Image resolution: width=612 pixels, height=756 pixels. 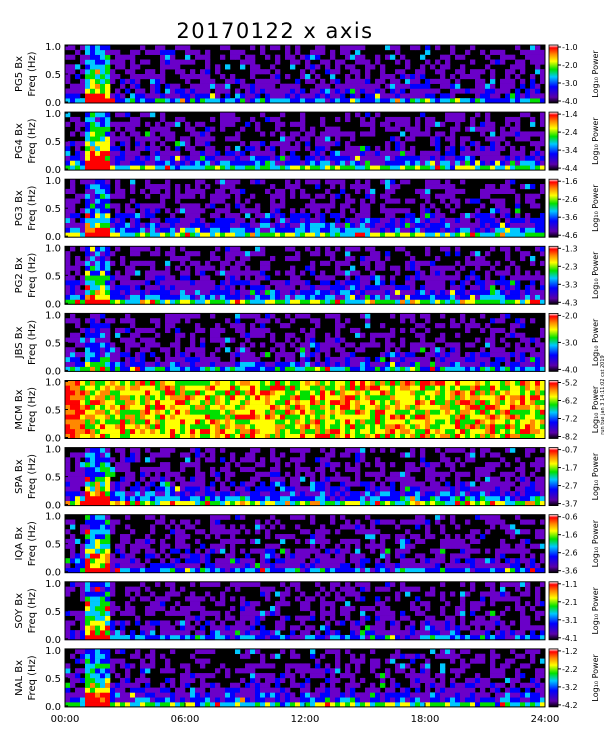 What do you see at coordinates (53, 304) in the screenshot?
I see `y-tick-label: 0.0` at bounding box center [53, 304].